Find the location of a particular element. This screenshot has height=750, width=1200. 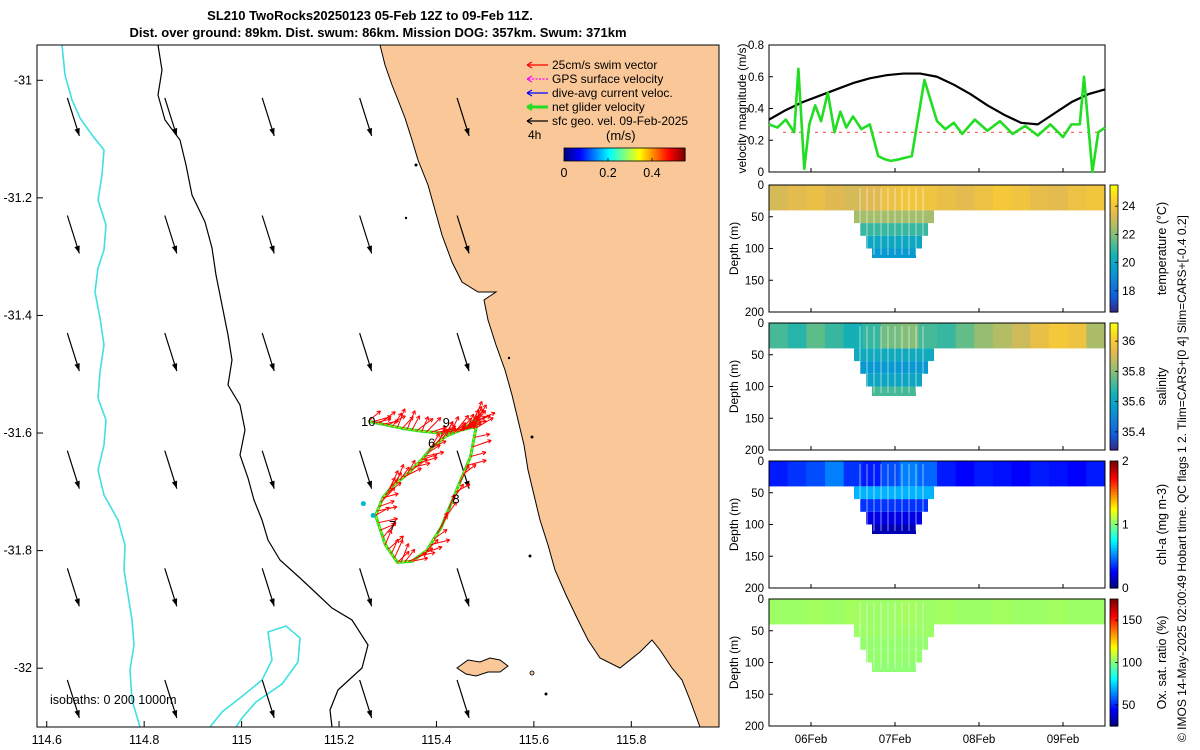

speed-colorbar: 0 0.2 0.4 is located at coordinates (623, 163).